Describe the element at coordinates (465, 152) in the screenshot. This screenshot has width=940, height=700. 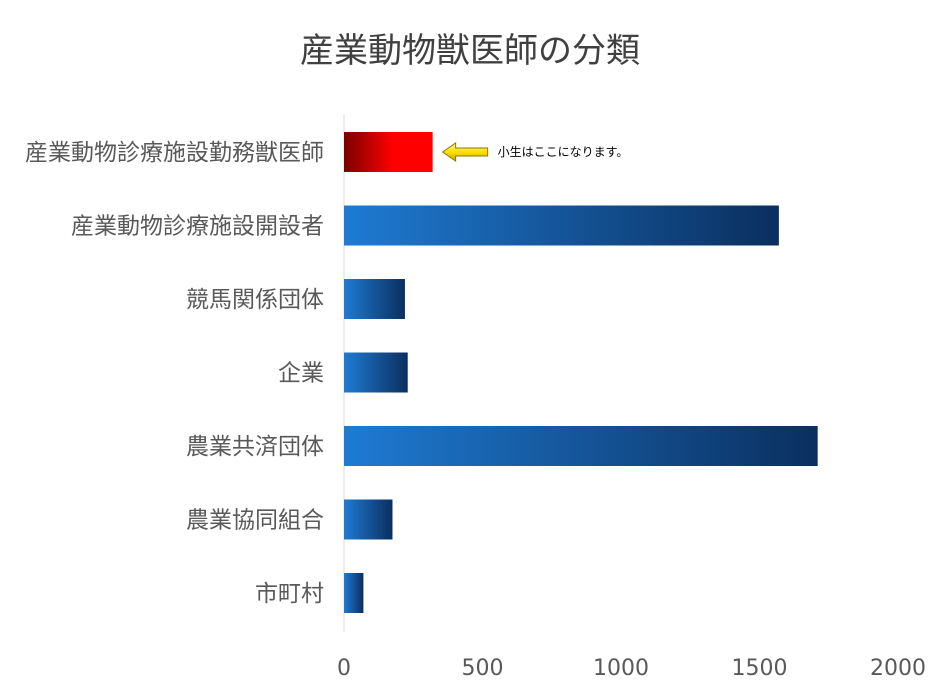
I see `left-arrow-icon` at that location.